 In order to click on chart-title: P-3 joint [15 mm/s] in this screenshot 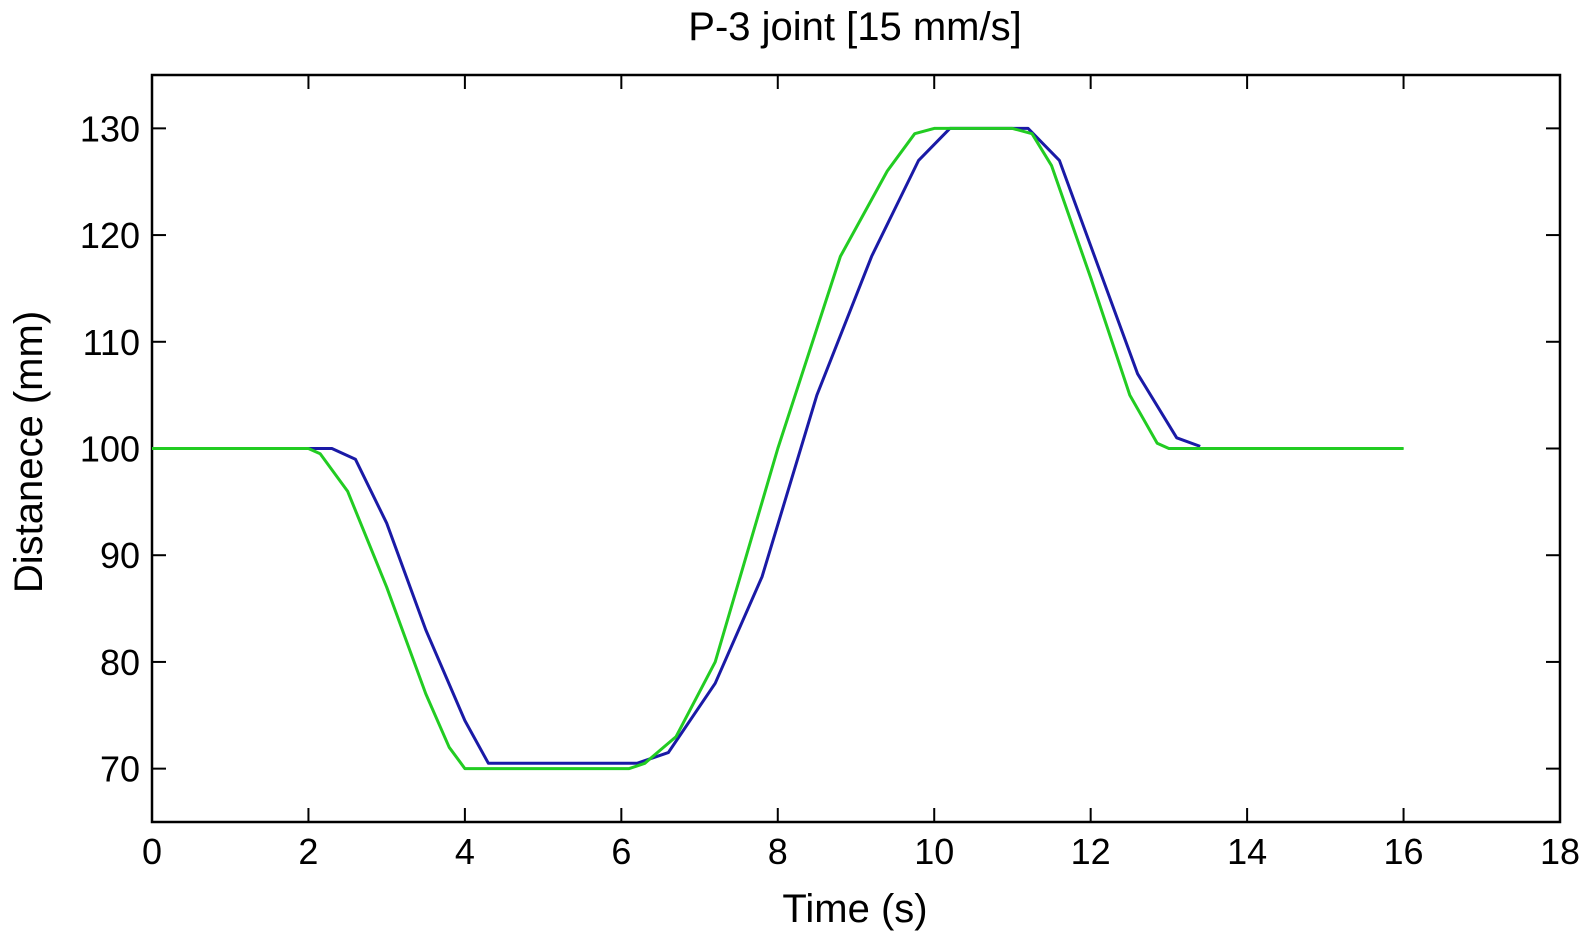, I will do `click(854, 27)`.